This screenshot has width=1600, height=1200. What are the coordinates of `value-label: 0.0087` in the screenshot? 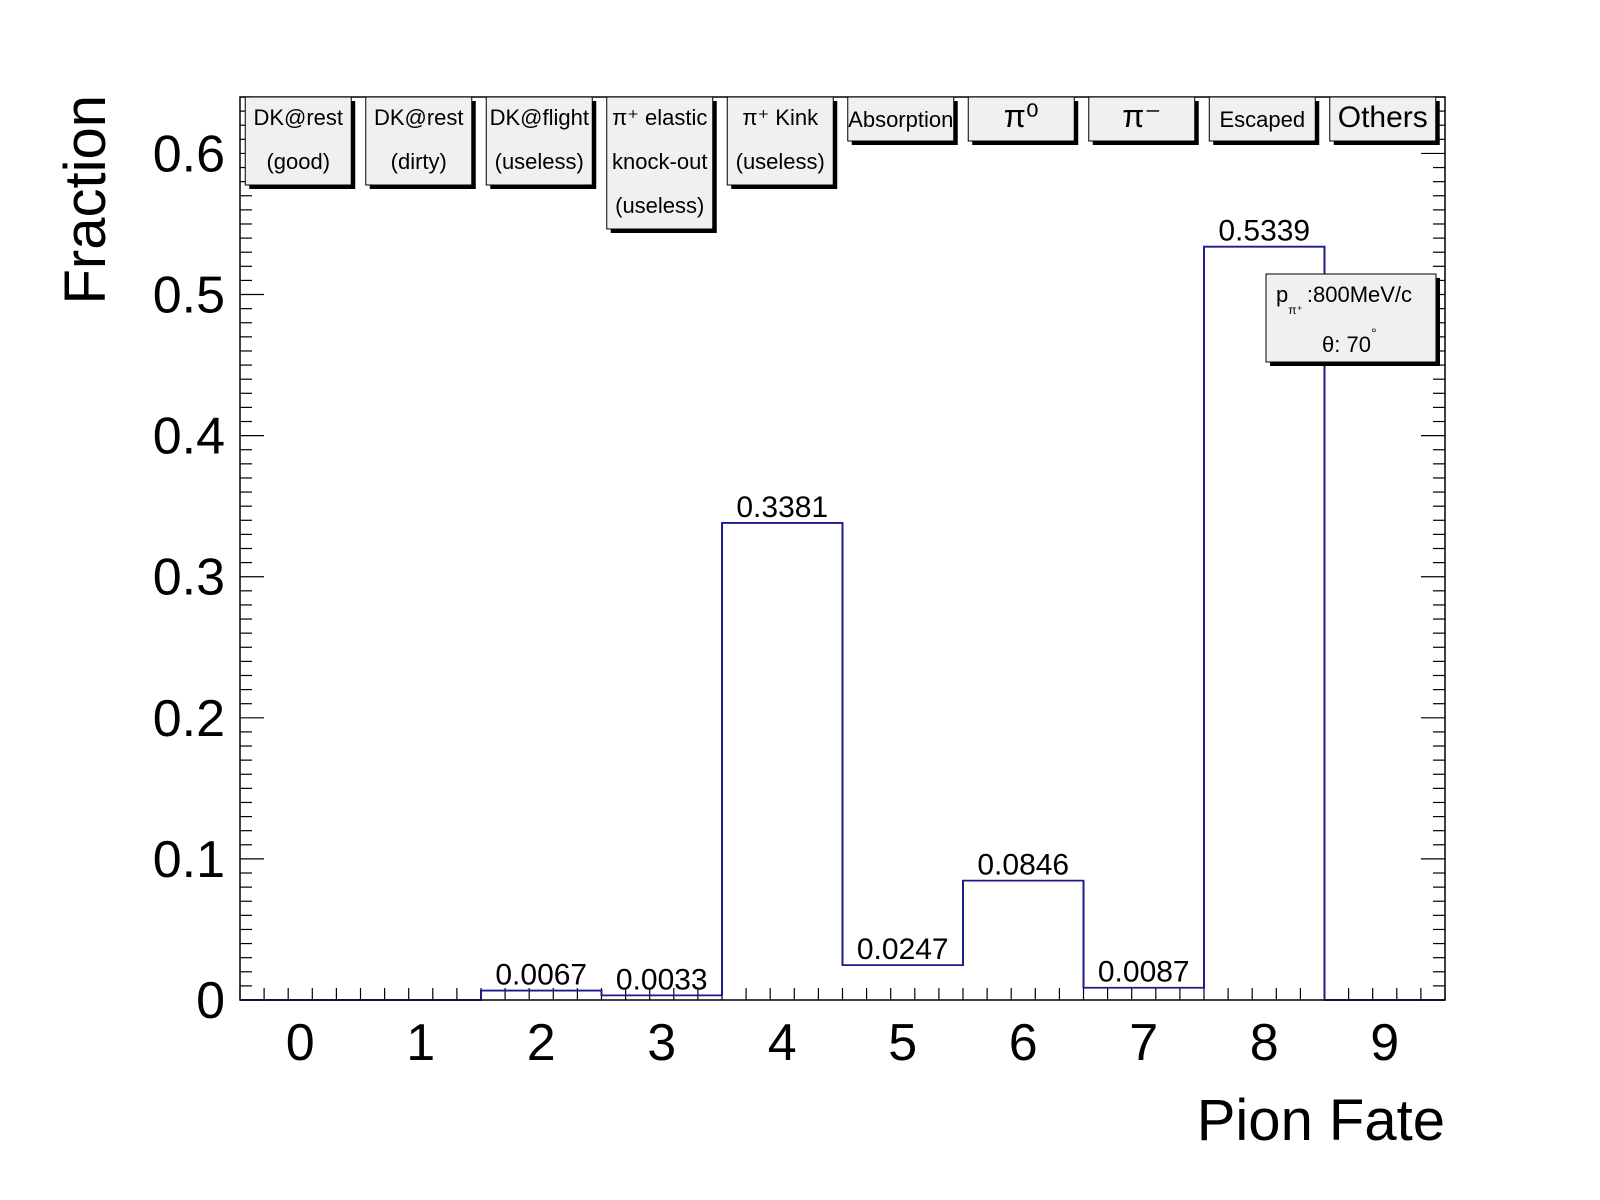 It's located at (1144, 972).